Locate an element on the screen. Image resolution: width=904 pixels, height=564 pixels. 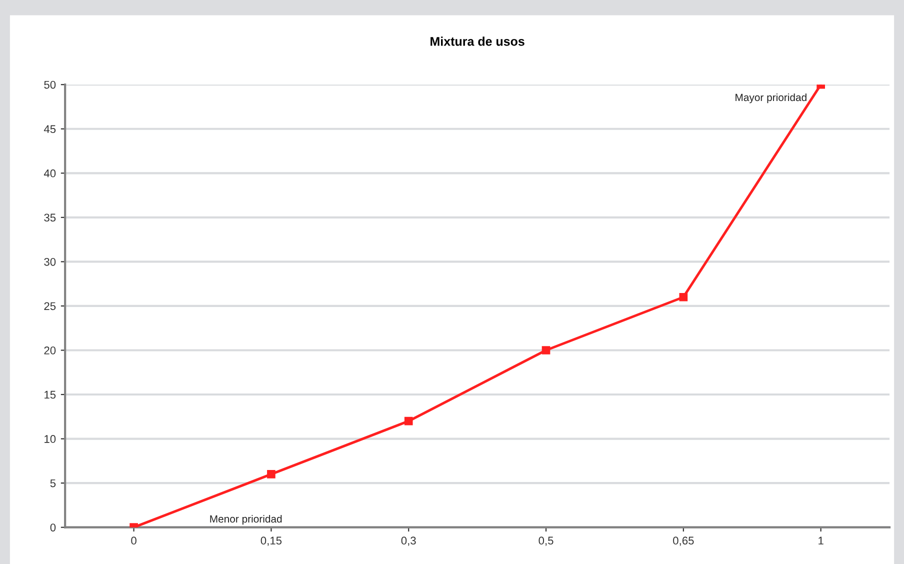
y-tick-label: 45 is located at coordinates (50, 129).